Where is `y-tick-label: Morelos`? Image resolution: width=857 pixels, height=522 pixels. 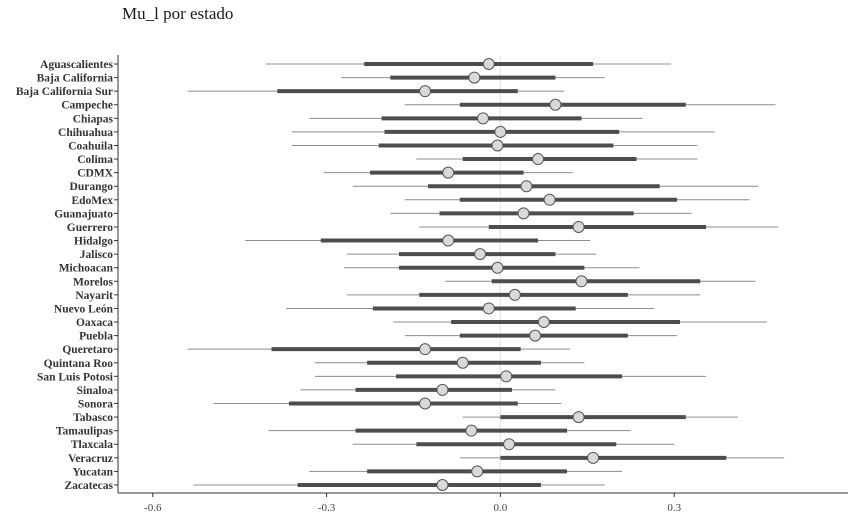
y-tick-label: Morelos is located at coordinates (93, 282).